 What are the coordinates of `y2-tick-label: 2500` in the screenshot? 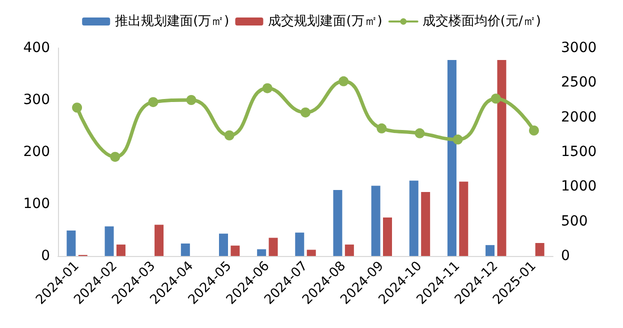 It's located at (579, 82).